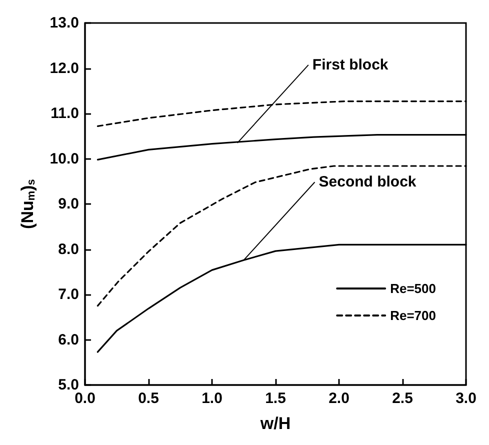 This screenshot has width=489, height=445. Describe the element at coordinates (68, 294) in the screenshot. I see `y-tick-label: 7.0` at that location.